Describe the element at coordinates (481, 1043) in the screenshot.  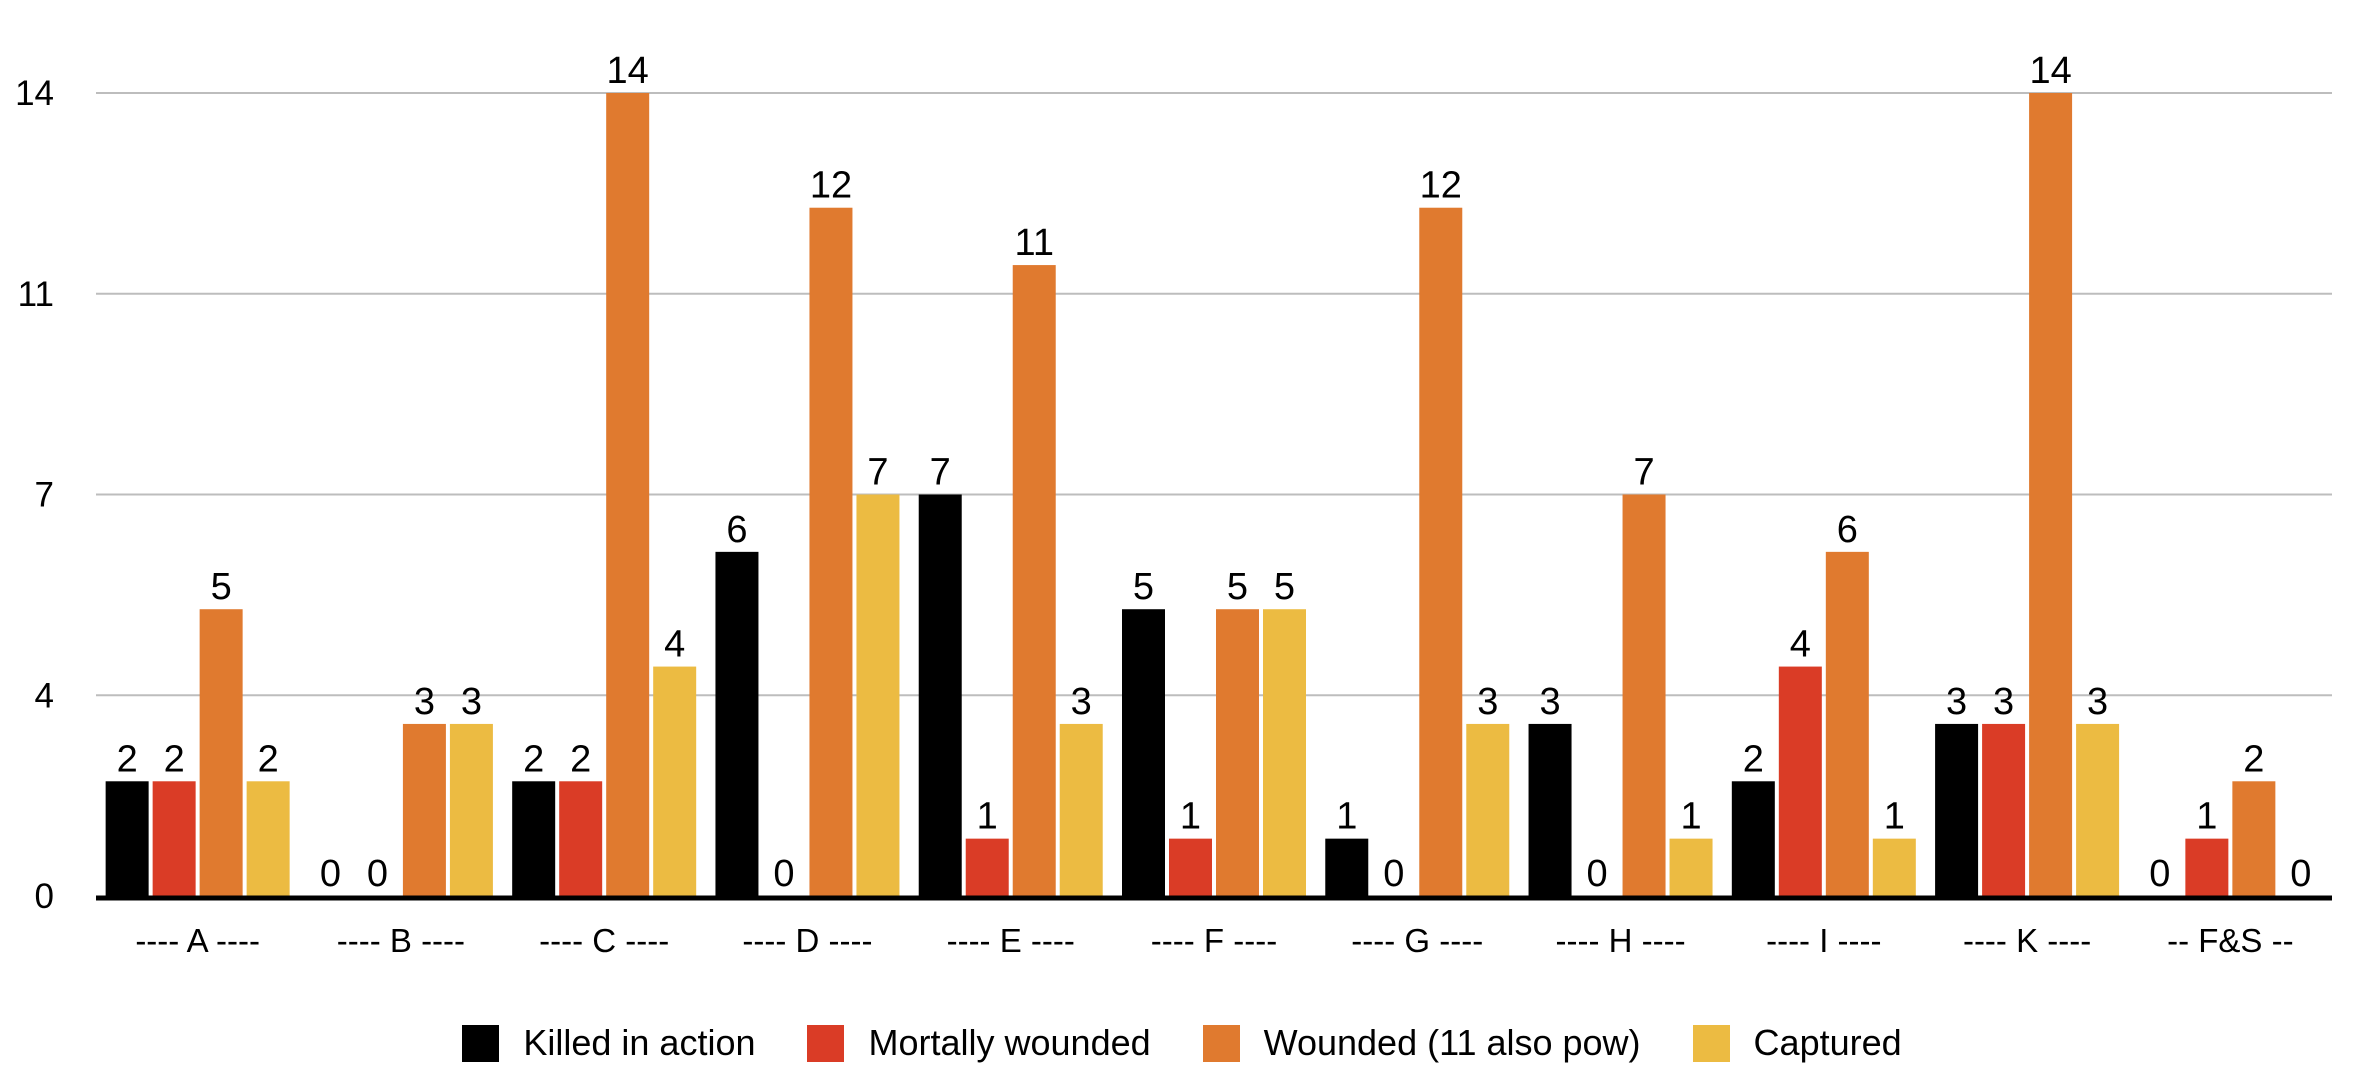
I see `legend-swatch-killed` at that location.